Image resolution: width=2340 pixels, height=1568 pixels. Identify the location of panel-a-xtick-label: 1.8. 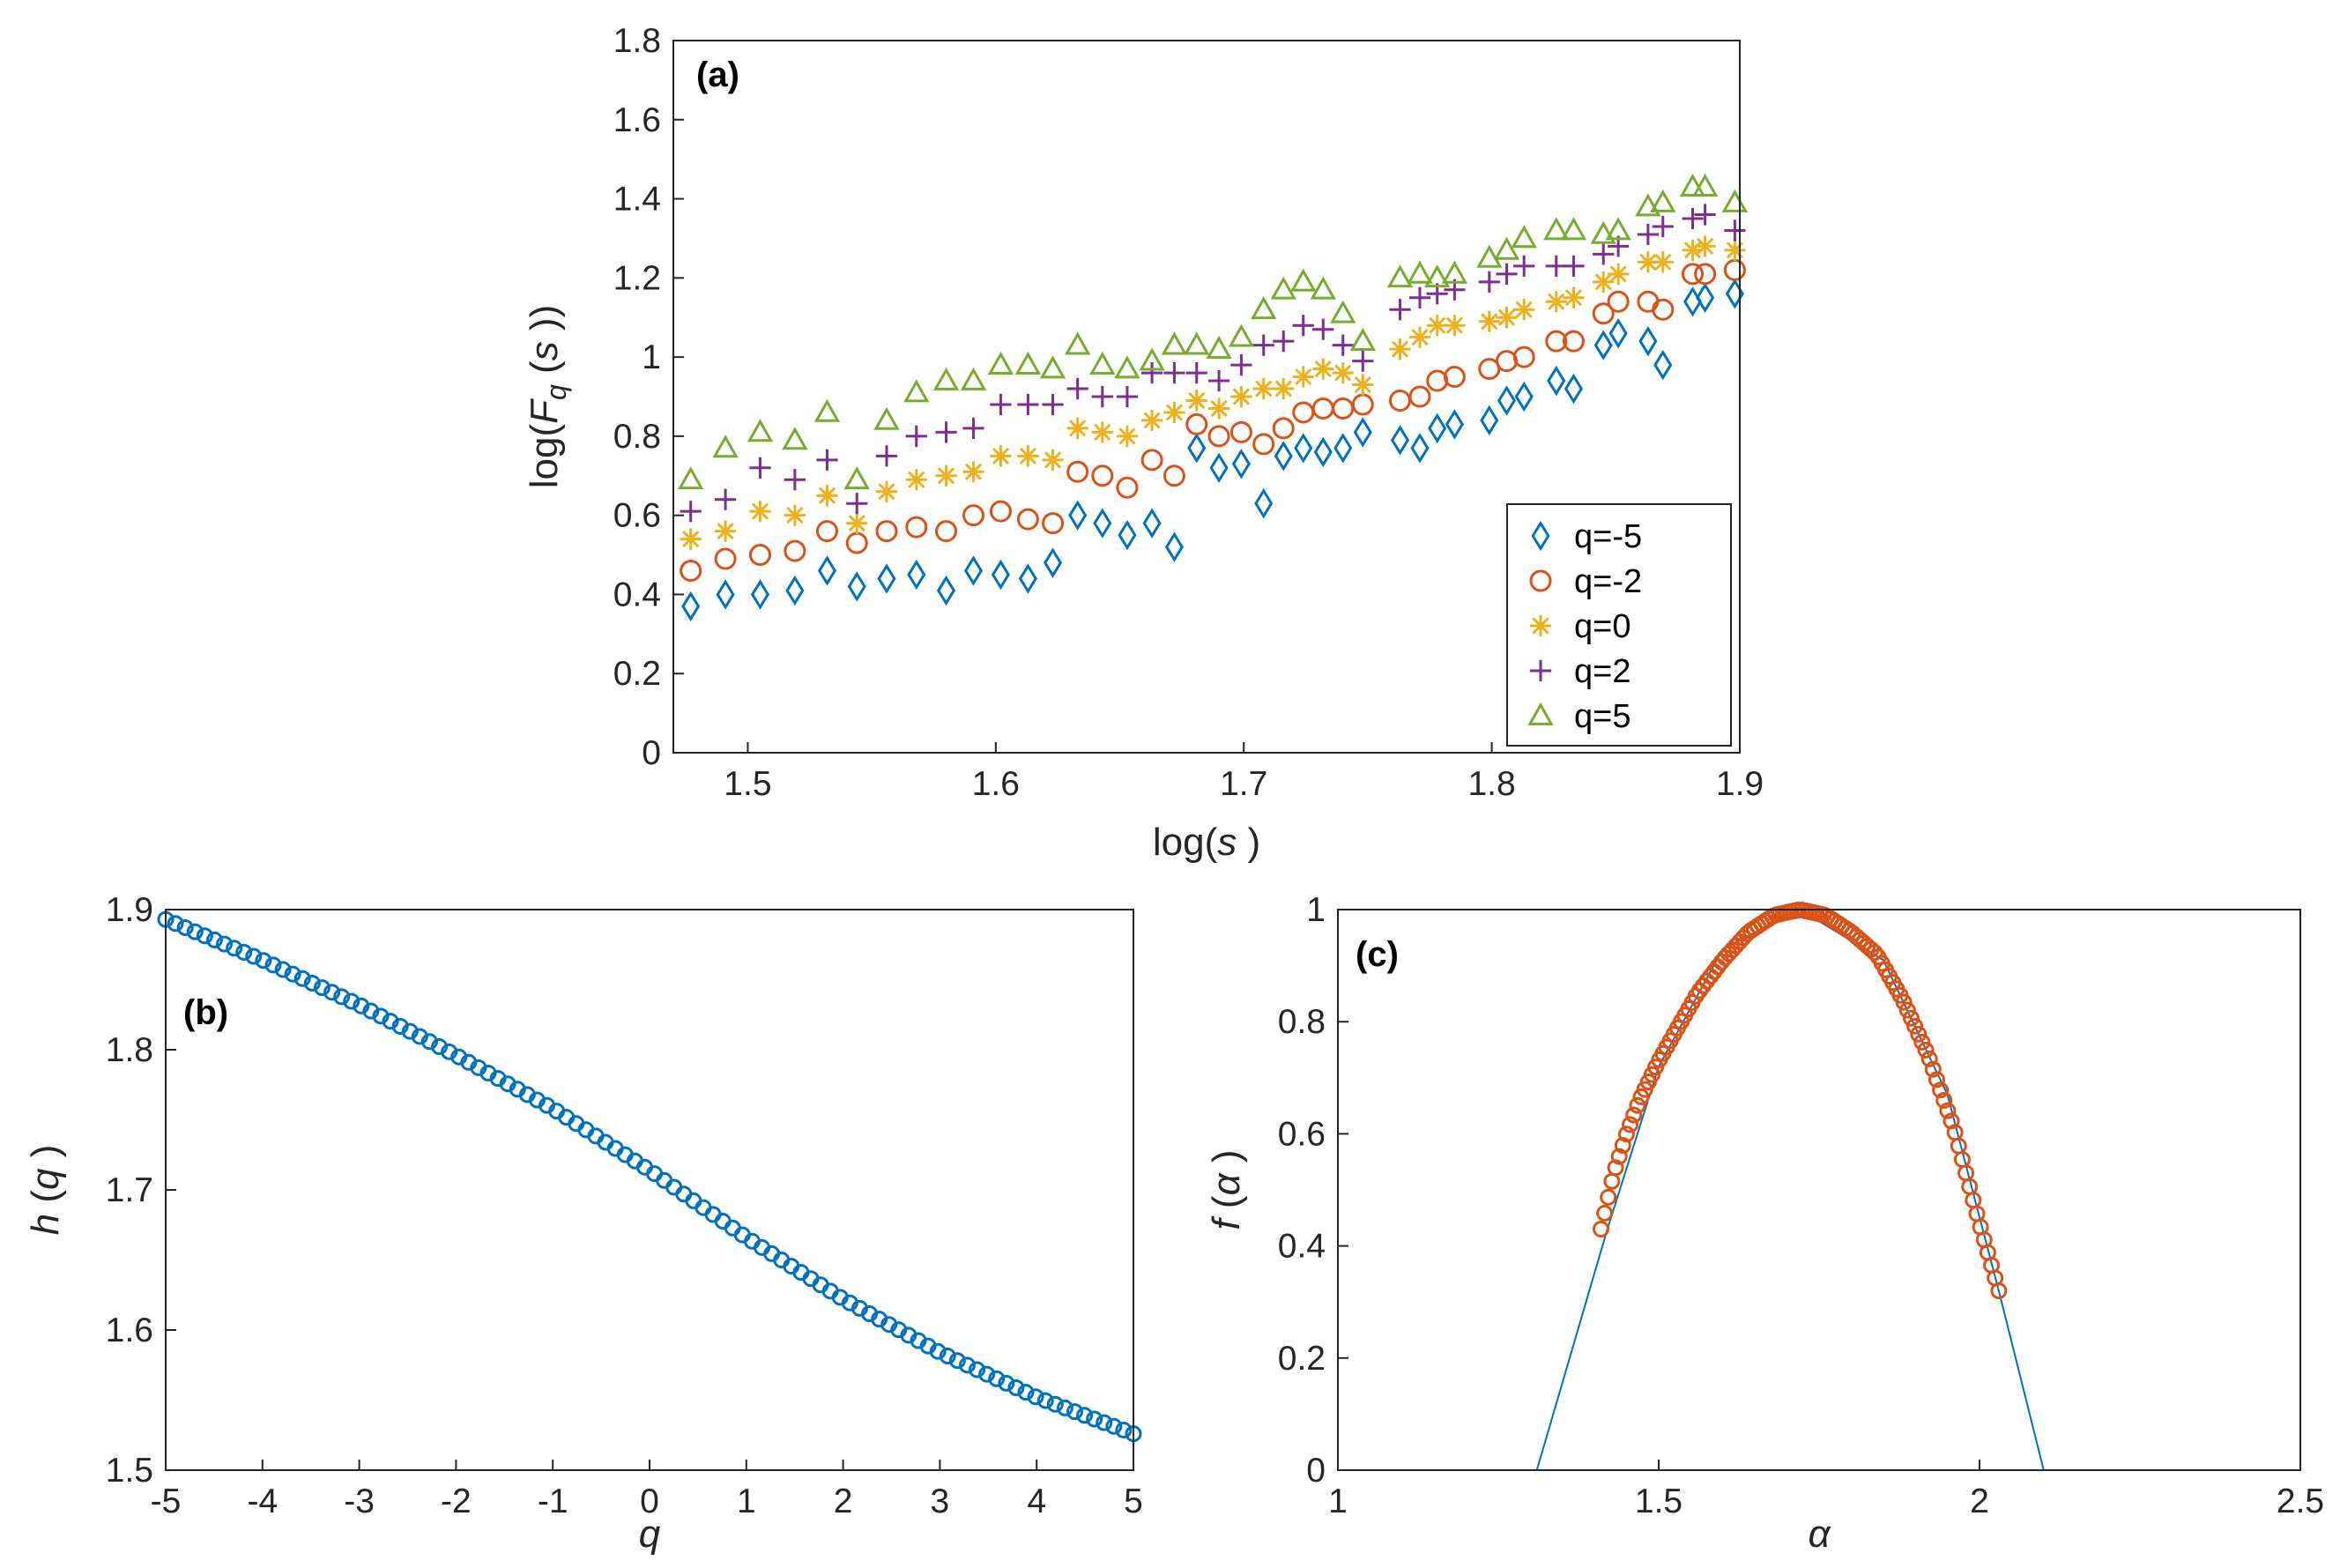
(1491, 784).